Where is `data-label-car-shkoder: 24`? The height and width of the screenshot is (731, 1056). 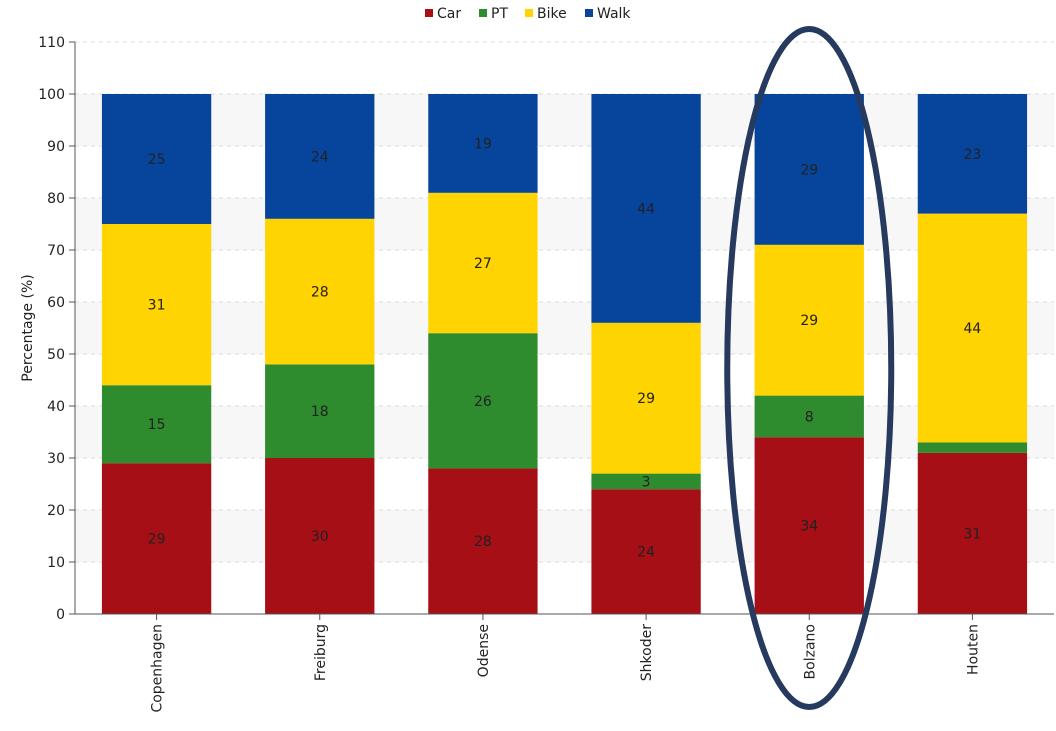
data-label-car-shkoder: 24 is located at coordinates (646, 553).